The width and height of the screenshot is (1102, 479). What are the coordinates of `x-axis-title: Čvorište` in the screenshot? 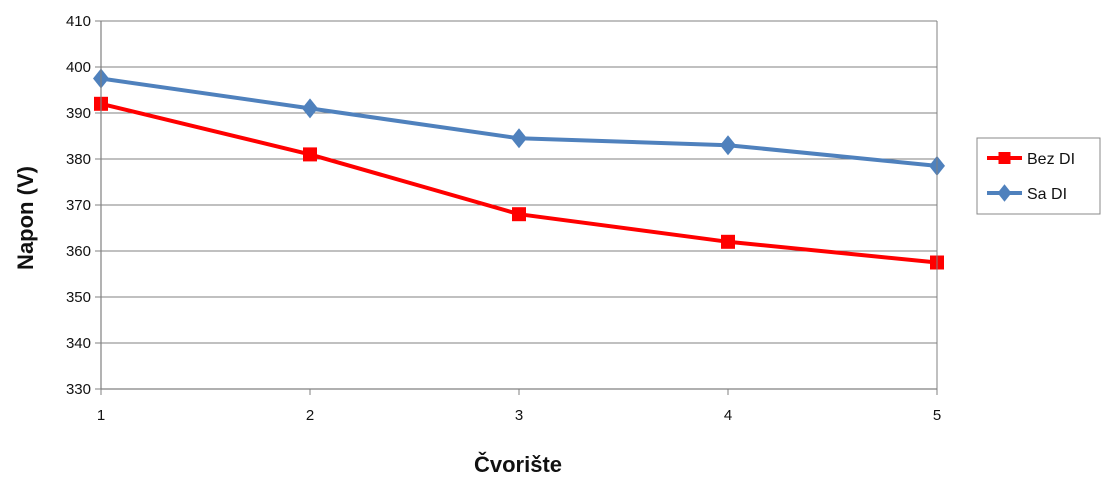 It's located at (518, 464).